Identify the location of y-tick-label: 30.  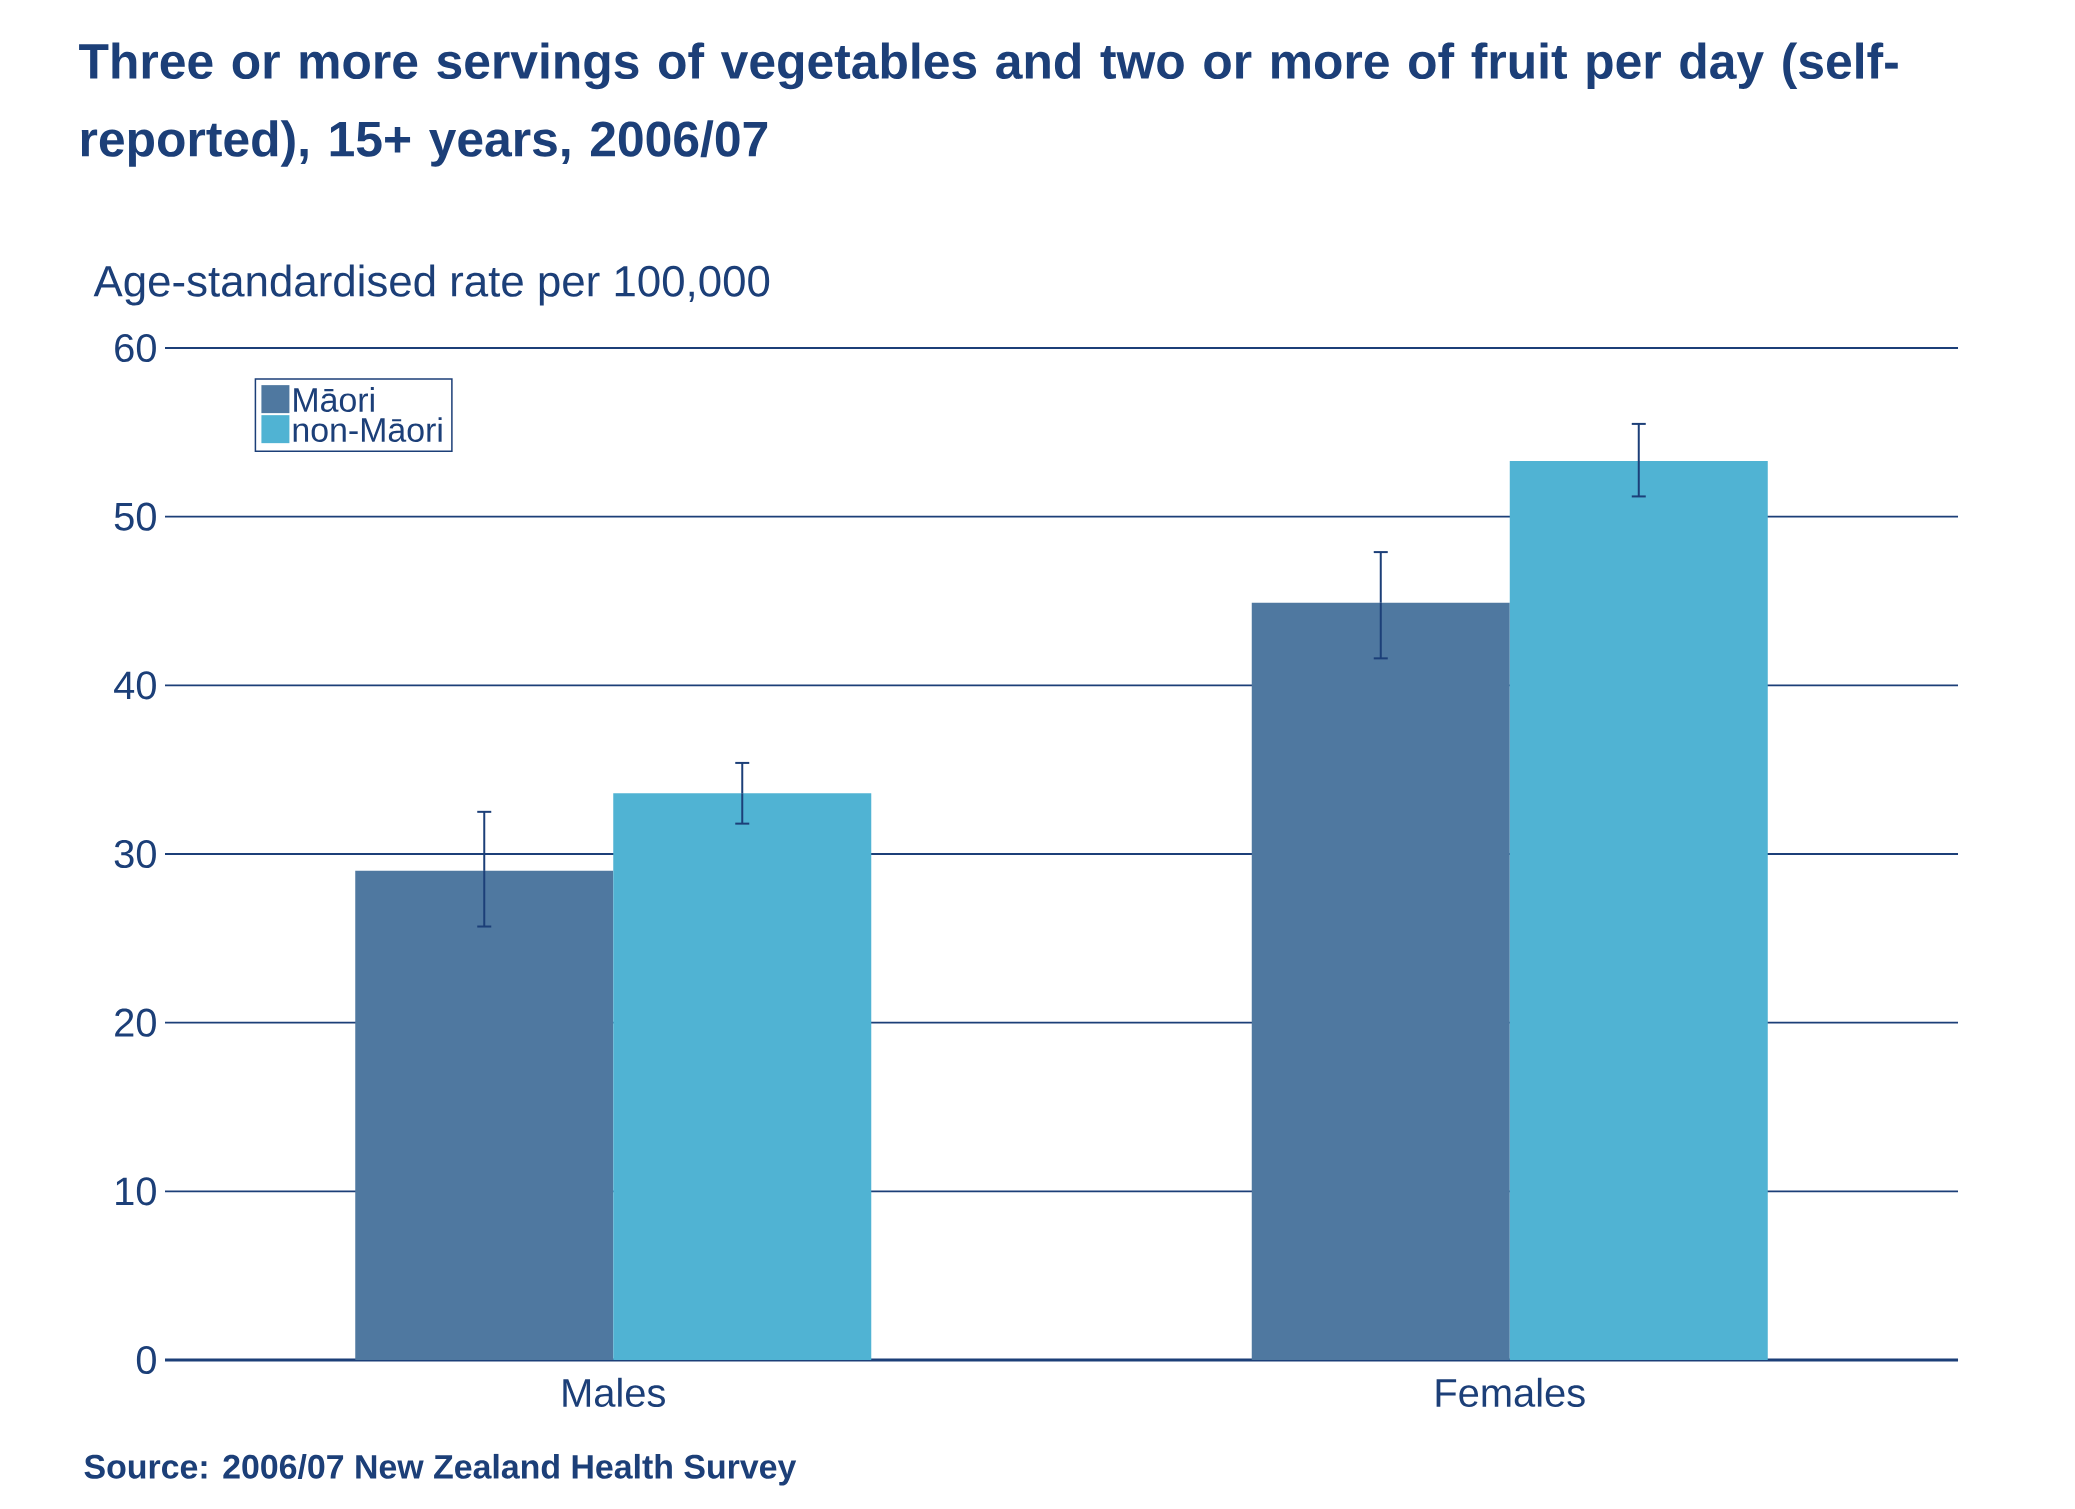
(135, 854).